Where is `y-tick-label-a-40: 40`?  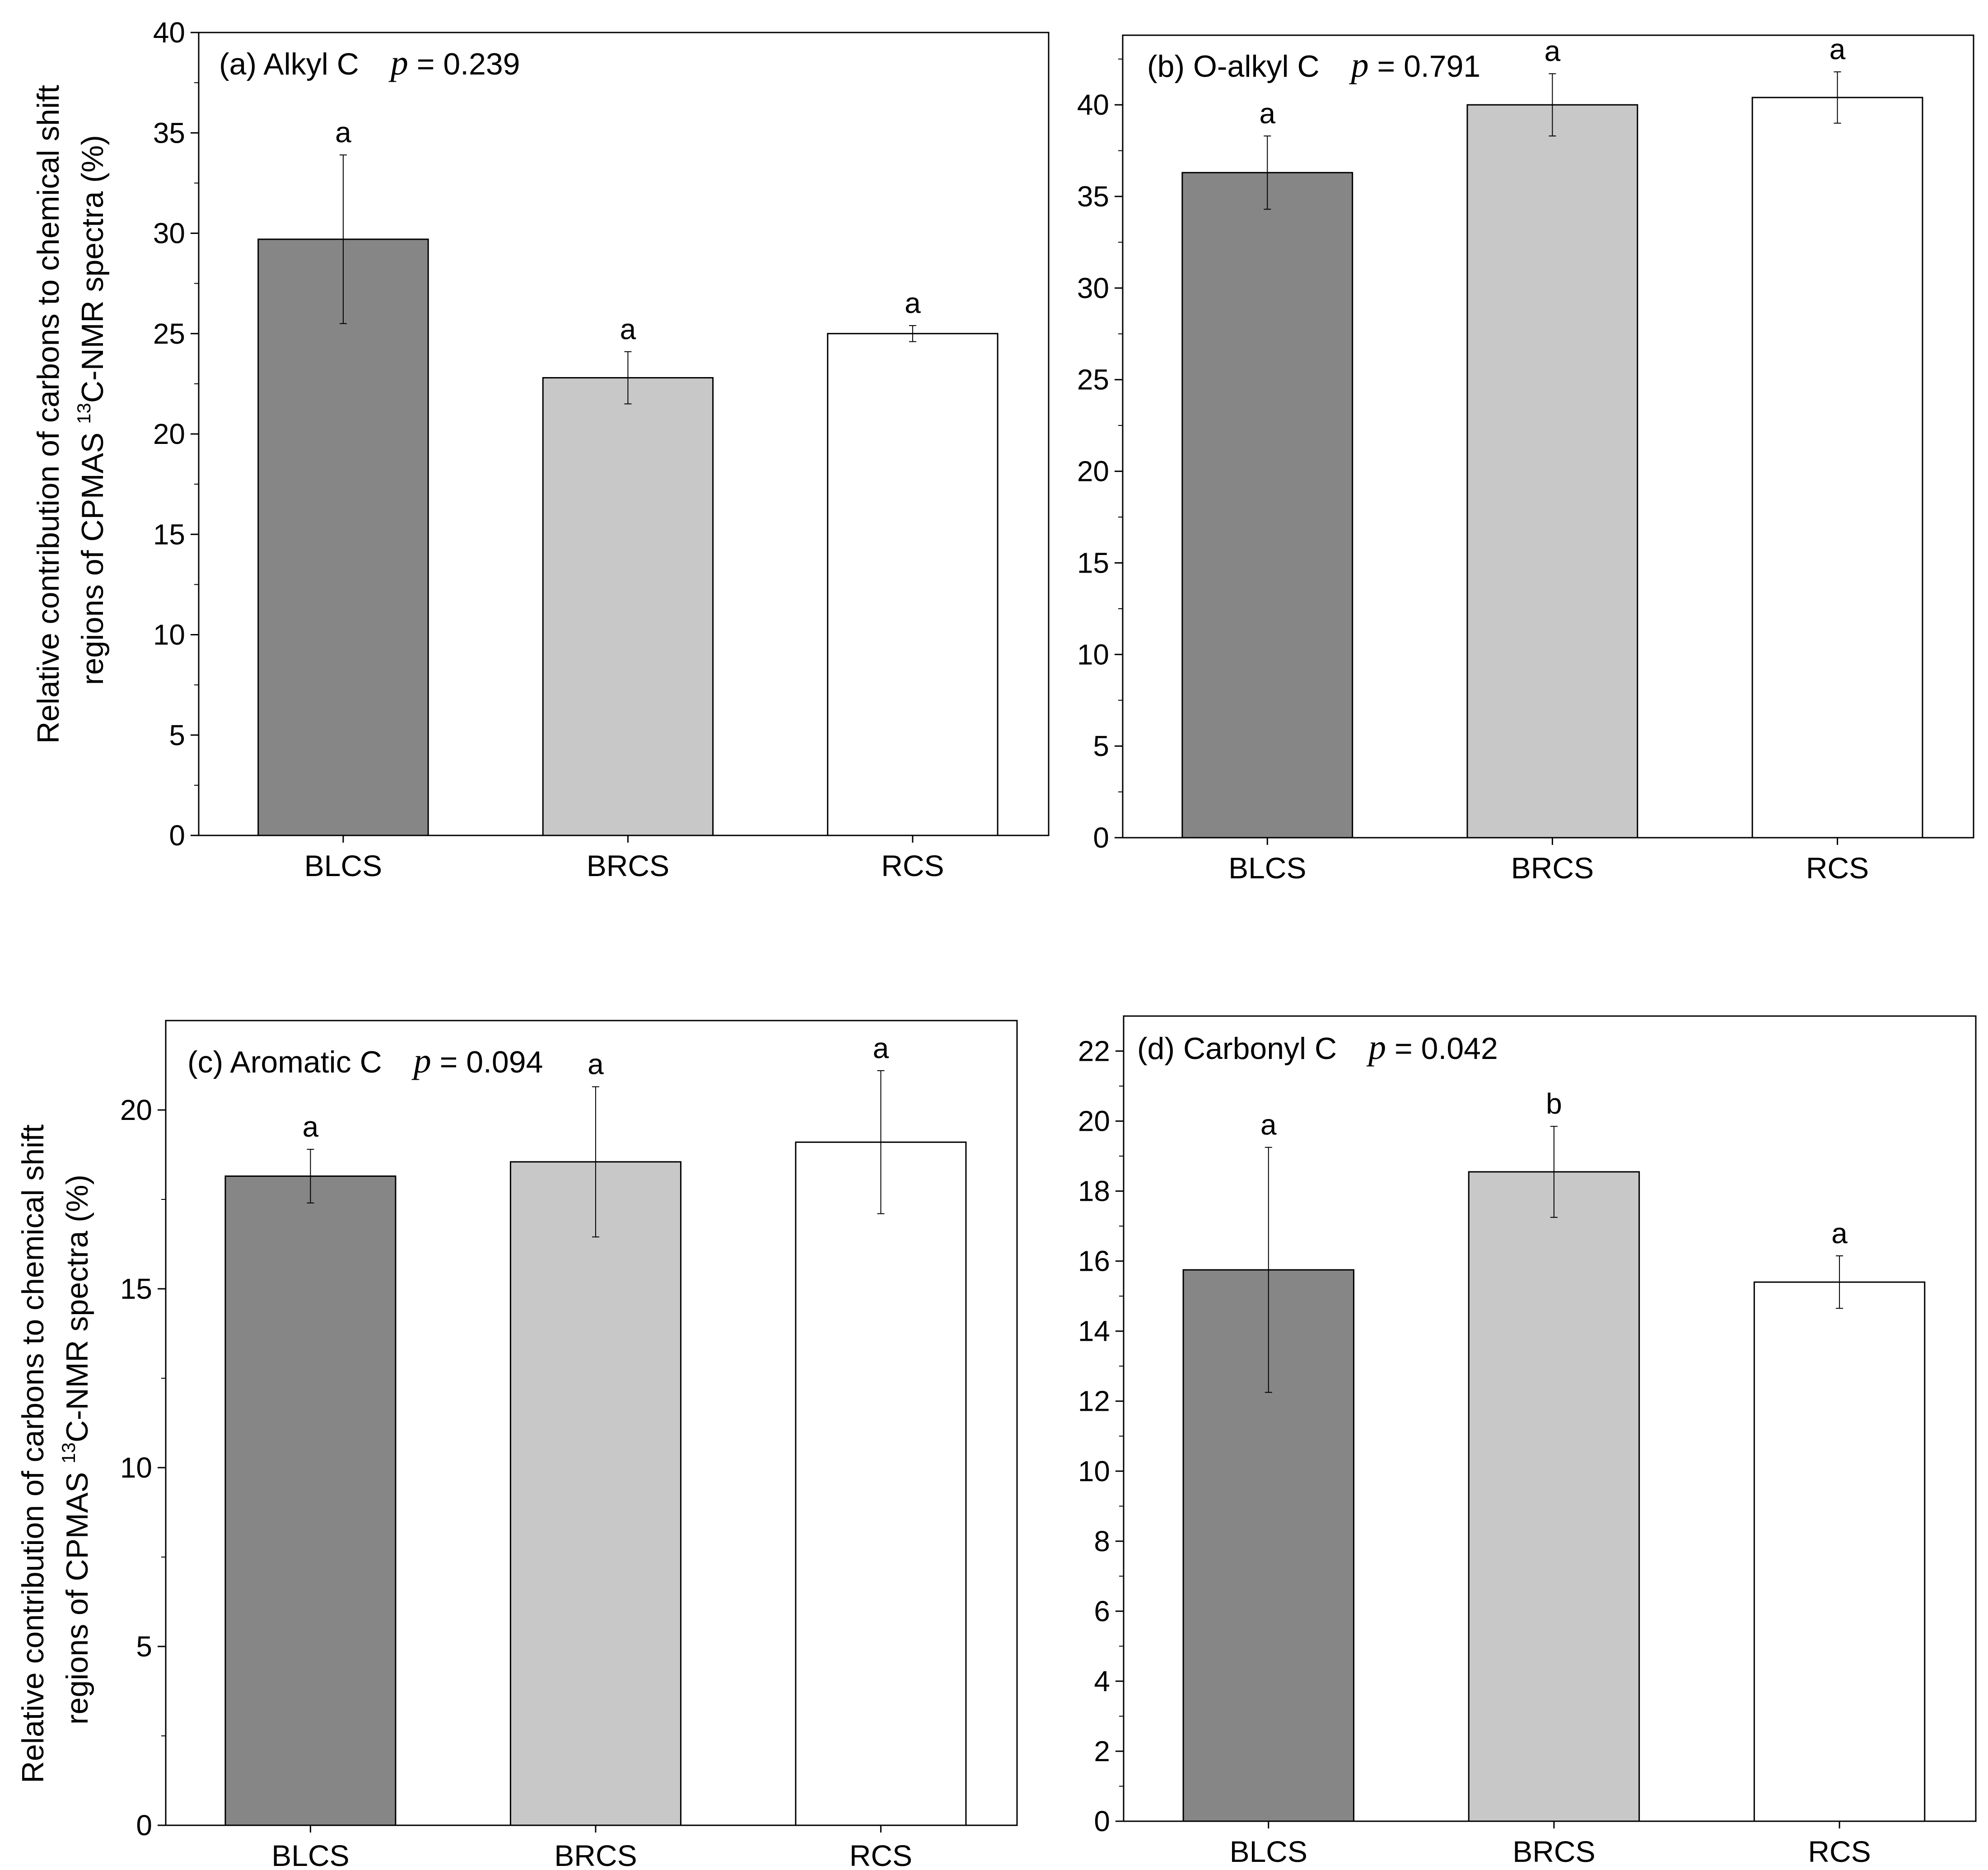
y-tick-label-a-40: 40 is located at coordinates (169, 32).